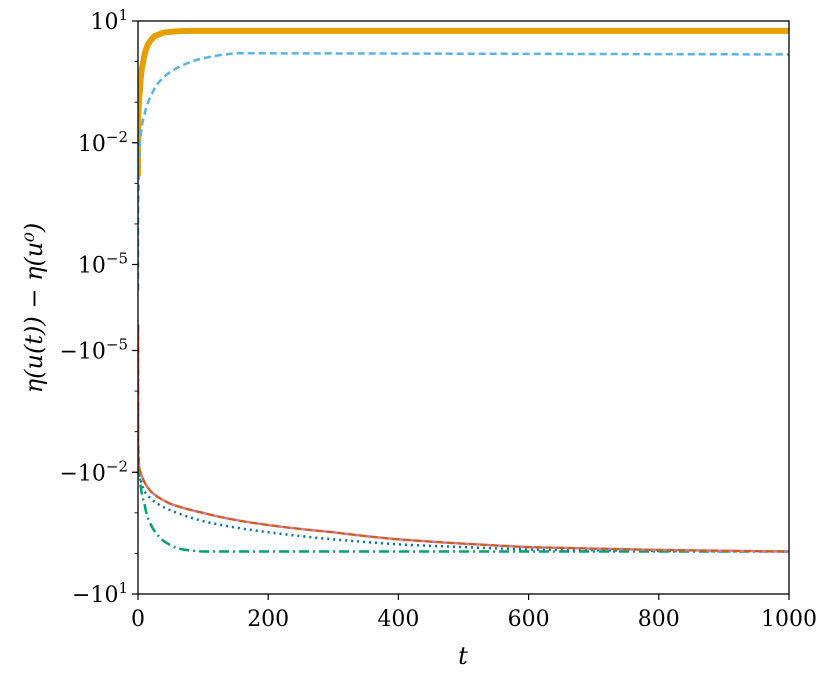  What do you see at coordinates (398, 619) in the screenshot?
I see `x-tick-label: 400` at bounding box center [398, 619].